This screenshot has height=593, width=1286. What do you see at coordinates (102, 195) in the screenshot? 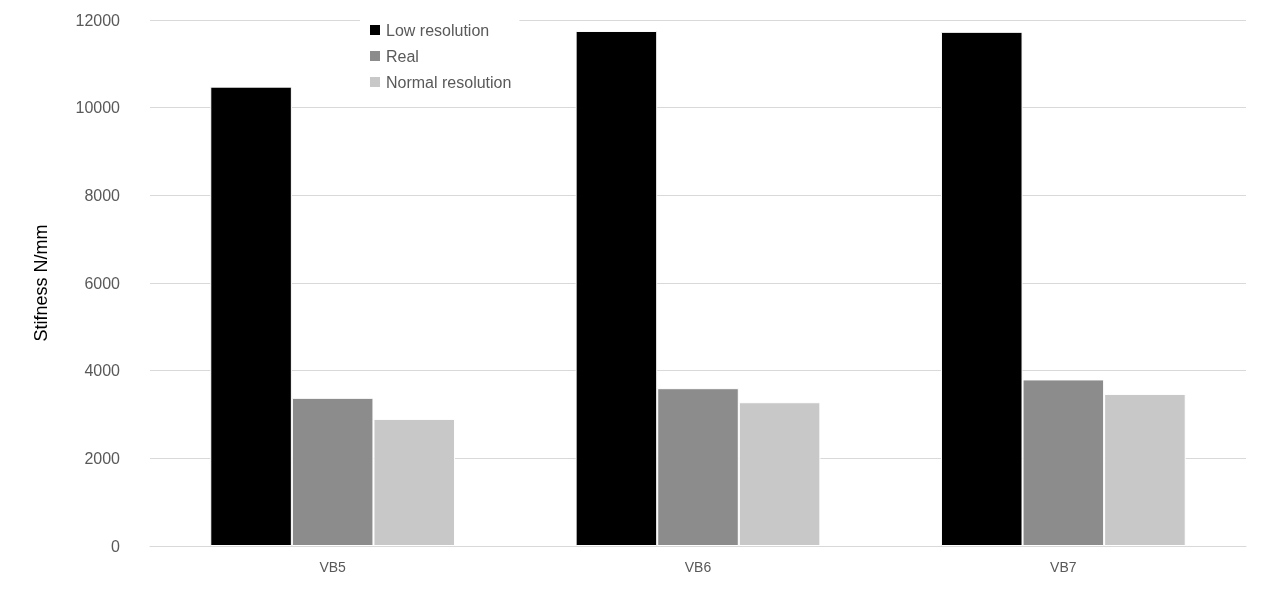
I see `y-tick-label: 8000` at bounding box center [102, 195].